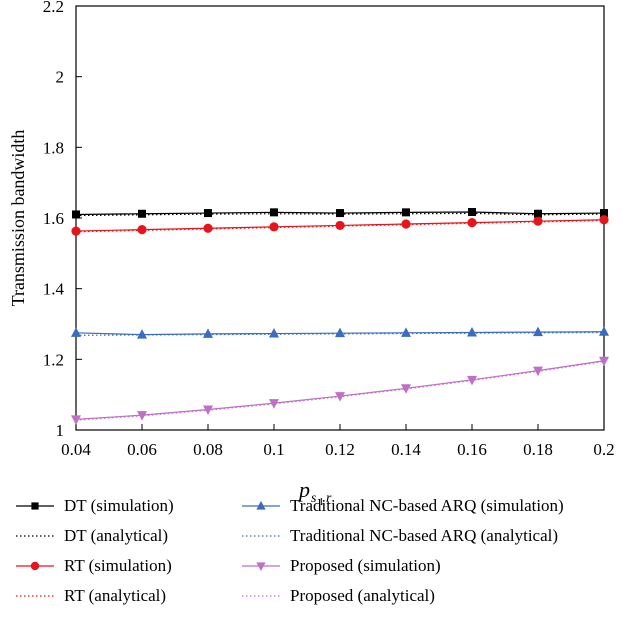 The image size is (642, 632). Describe the element at coordinates (60, 430) in the screenshot. I see `y-tick-label: 1` at that location.